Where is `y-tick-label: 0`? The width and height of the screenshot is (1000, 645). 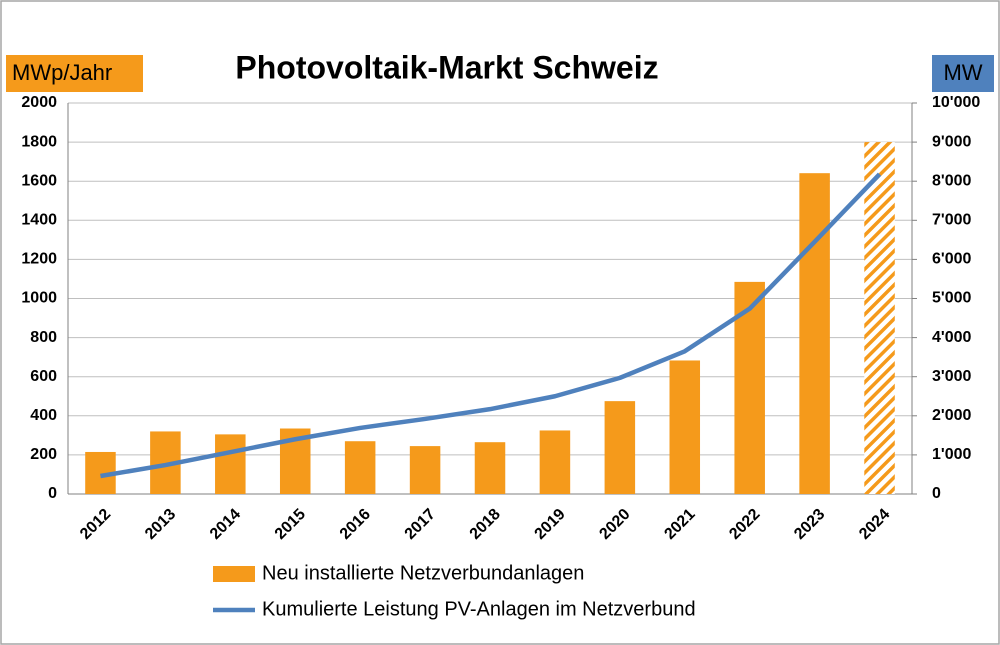 y-tick-label: 0 is located at coordinates (52, 493).